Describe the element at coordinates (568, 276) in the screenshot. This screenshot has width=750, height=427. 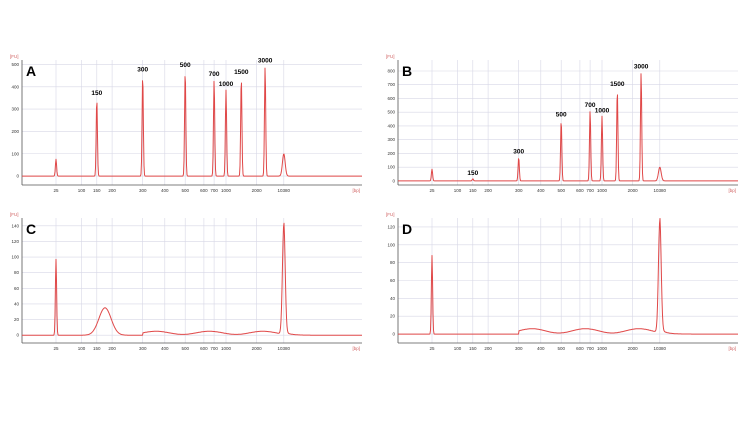
I see `series-line-d` at that location.